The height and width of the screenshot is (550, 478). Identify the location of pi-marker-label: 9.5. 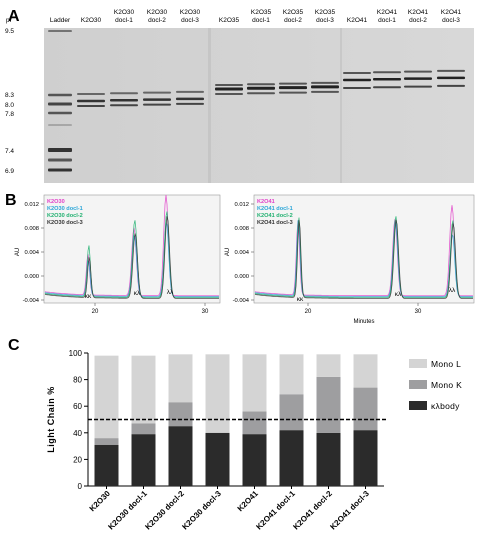
(9, 31).